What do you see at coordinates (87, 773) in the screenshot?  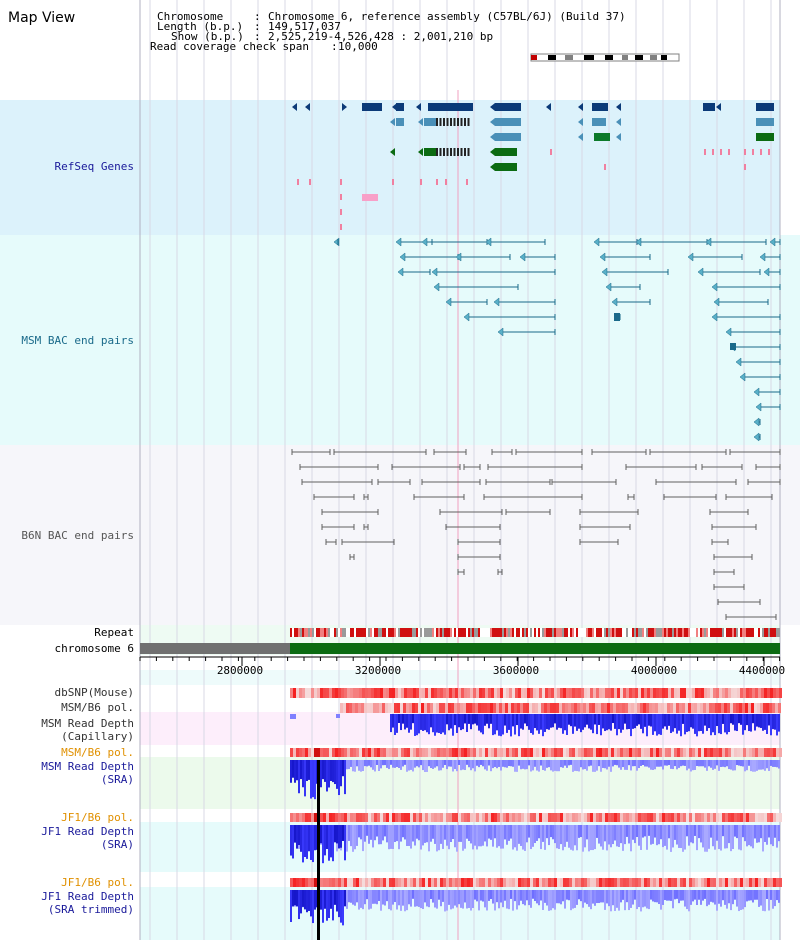 I see `msm-depth-sra-label: MSM Read Depth (SRA)` at bounding box center [87, 773].